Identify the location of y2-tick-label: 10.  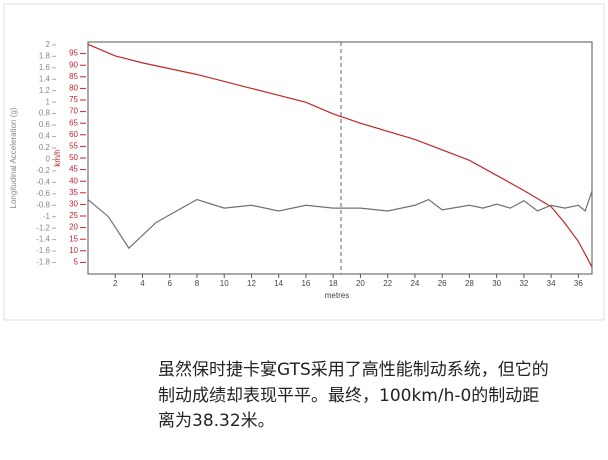
(73, 250).